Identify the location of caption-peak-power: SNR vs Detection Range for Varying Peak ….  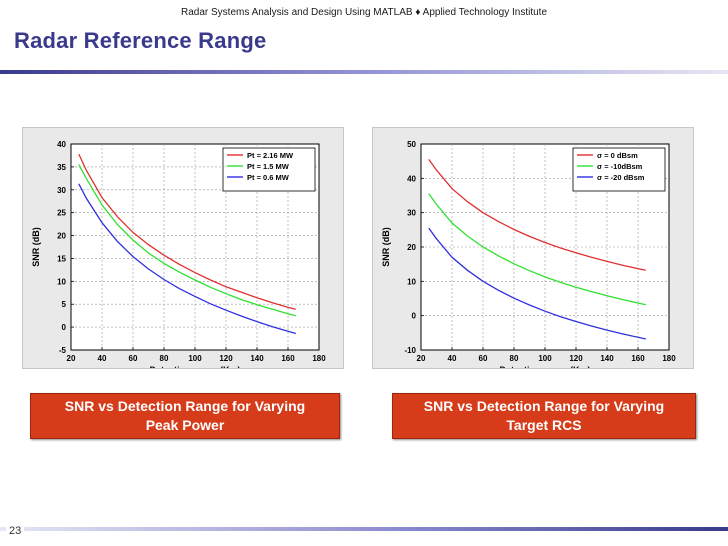
(185, 416).